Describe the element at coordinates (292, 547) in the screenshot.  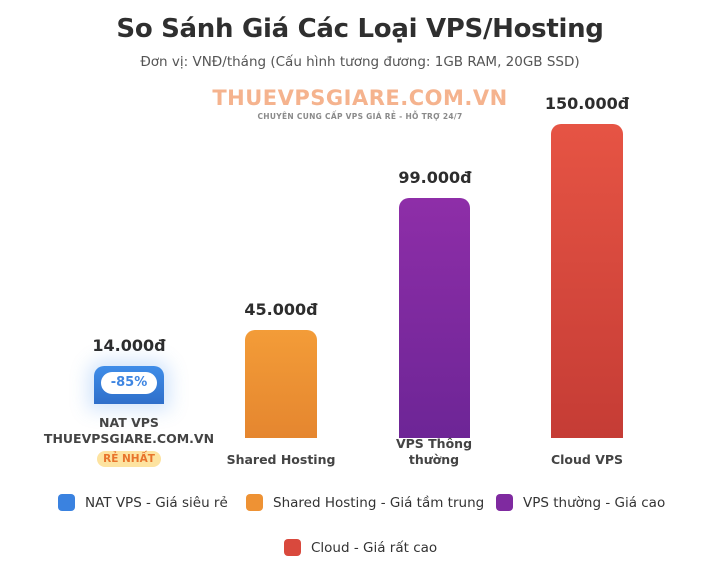
I see `legend-swatch-red-icon` at that location.